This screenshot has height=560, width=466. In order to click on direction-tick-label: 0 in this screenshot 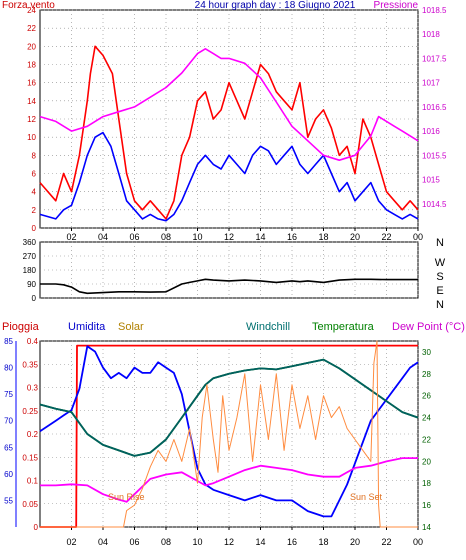, I will do `click(34, 298)`.